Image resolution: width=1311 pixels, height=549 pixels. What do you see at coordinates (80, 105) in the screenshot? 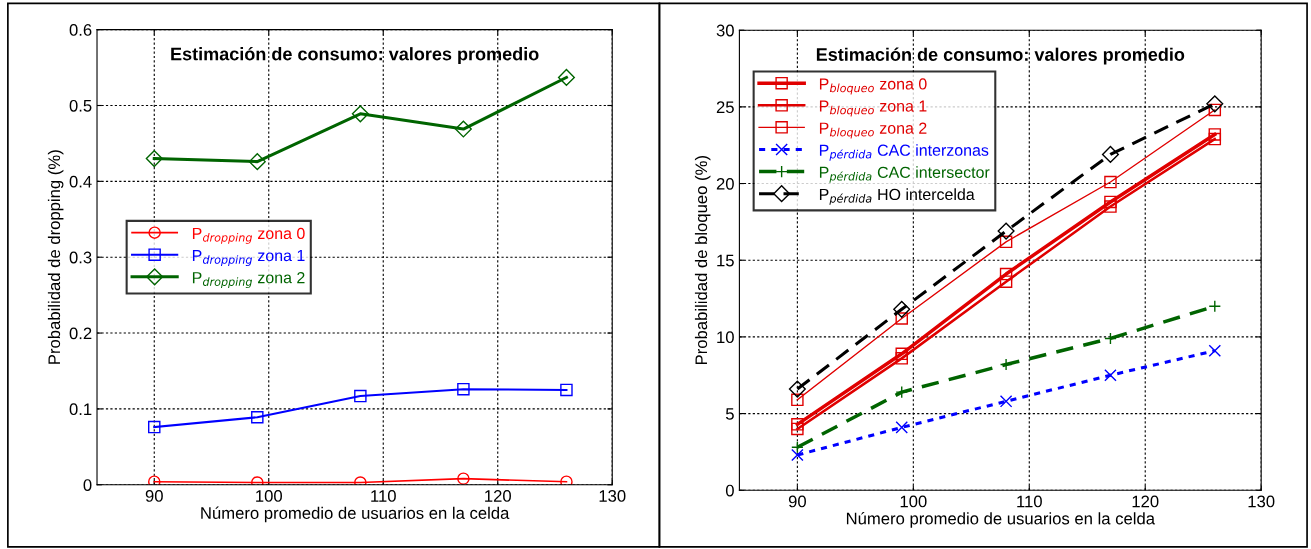
I see `y-tick-label: 0.5` at bounding box center [80, 105].